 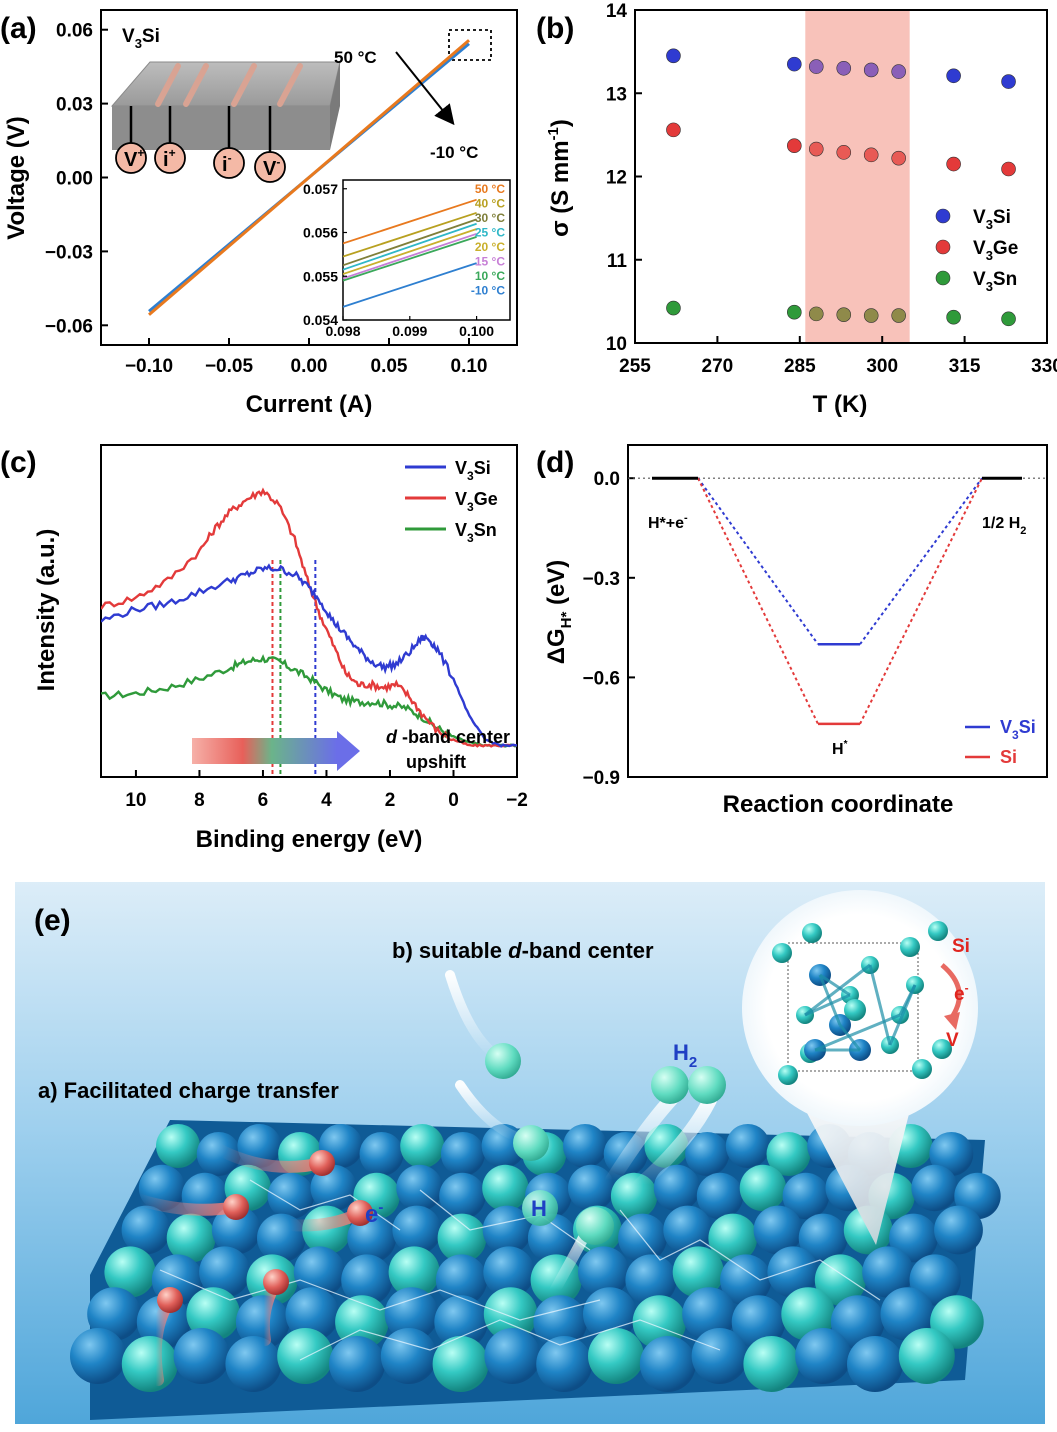 I want to click on panel-a-series, so click(x=309, y=177).